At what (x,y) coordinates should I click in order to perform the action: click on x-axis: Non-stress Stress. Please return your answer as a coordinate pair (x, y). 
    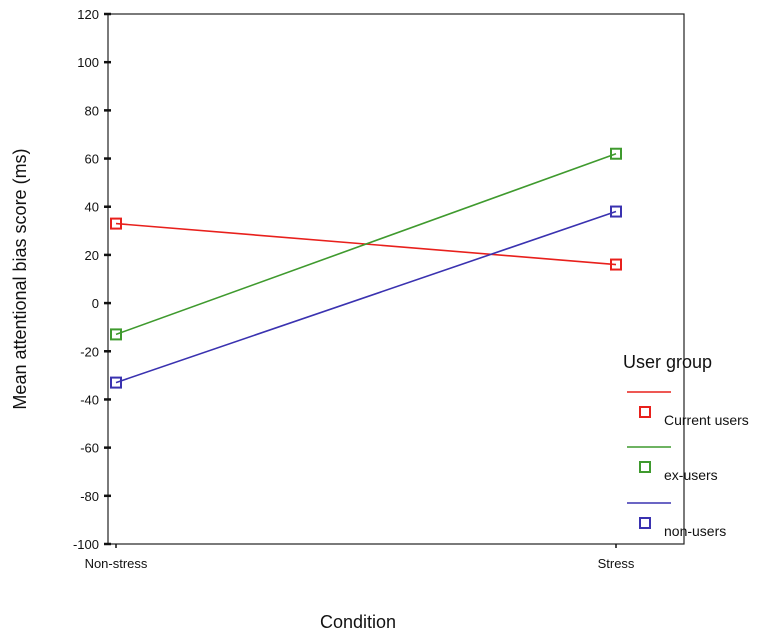
    Looking at the image, I should click on (360, 557).